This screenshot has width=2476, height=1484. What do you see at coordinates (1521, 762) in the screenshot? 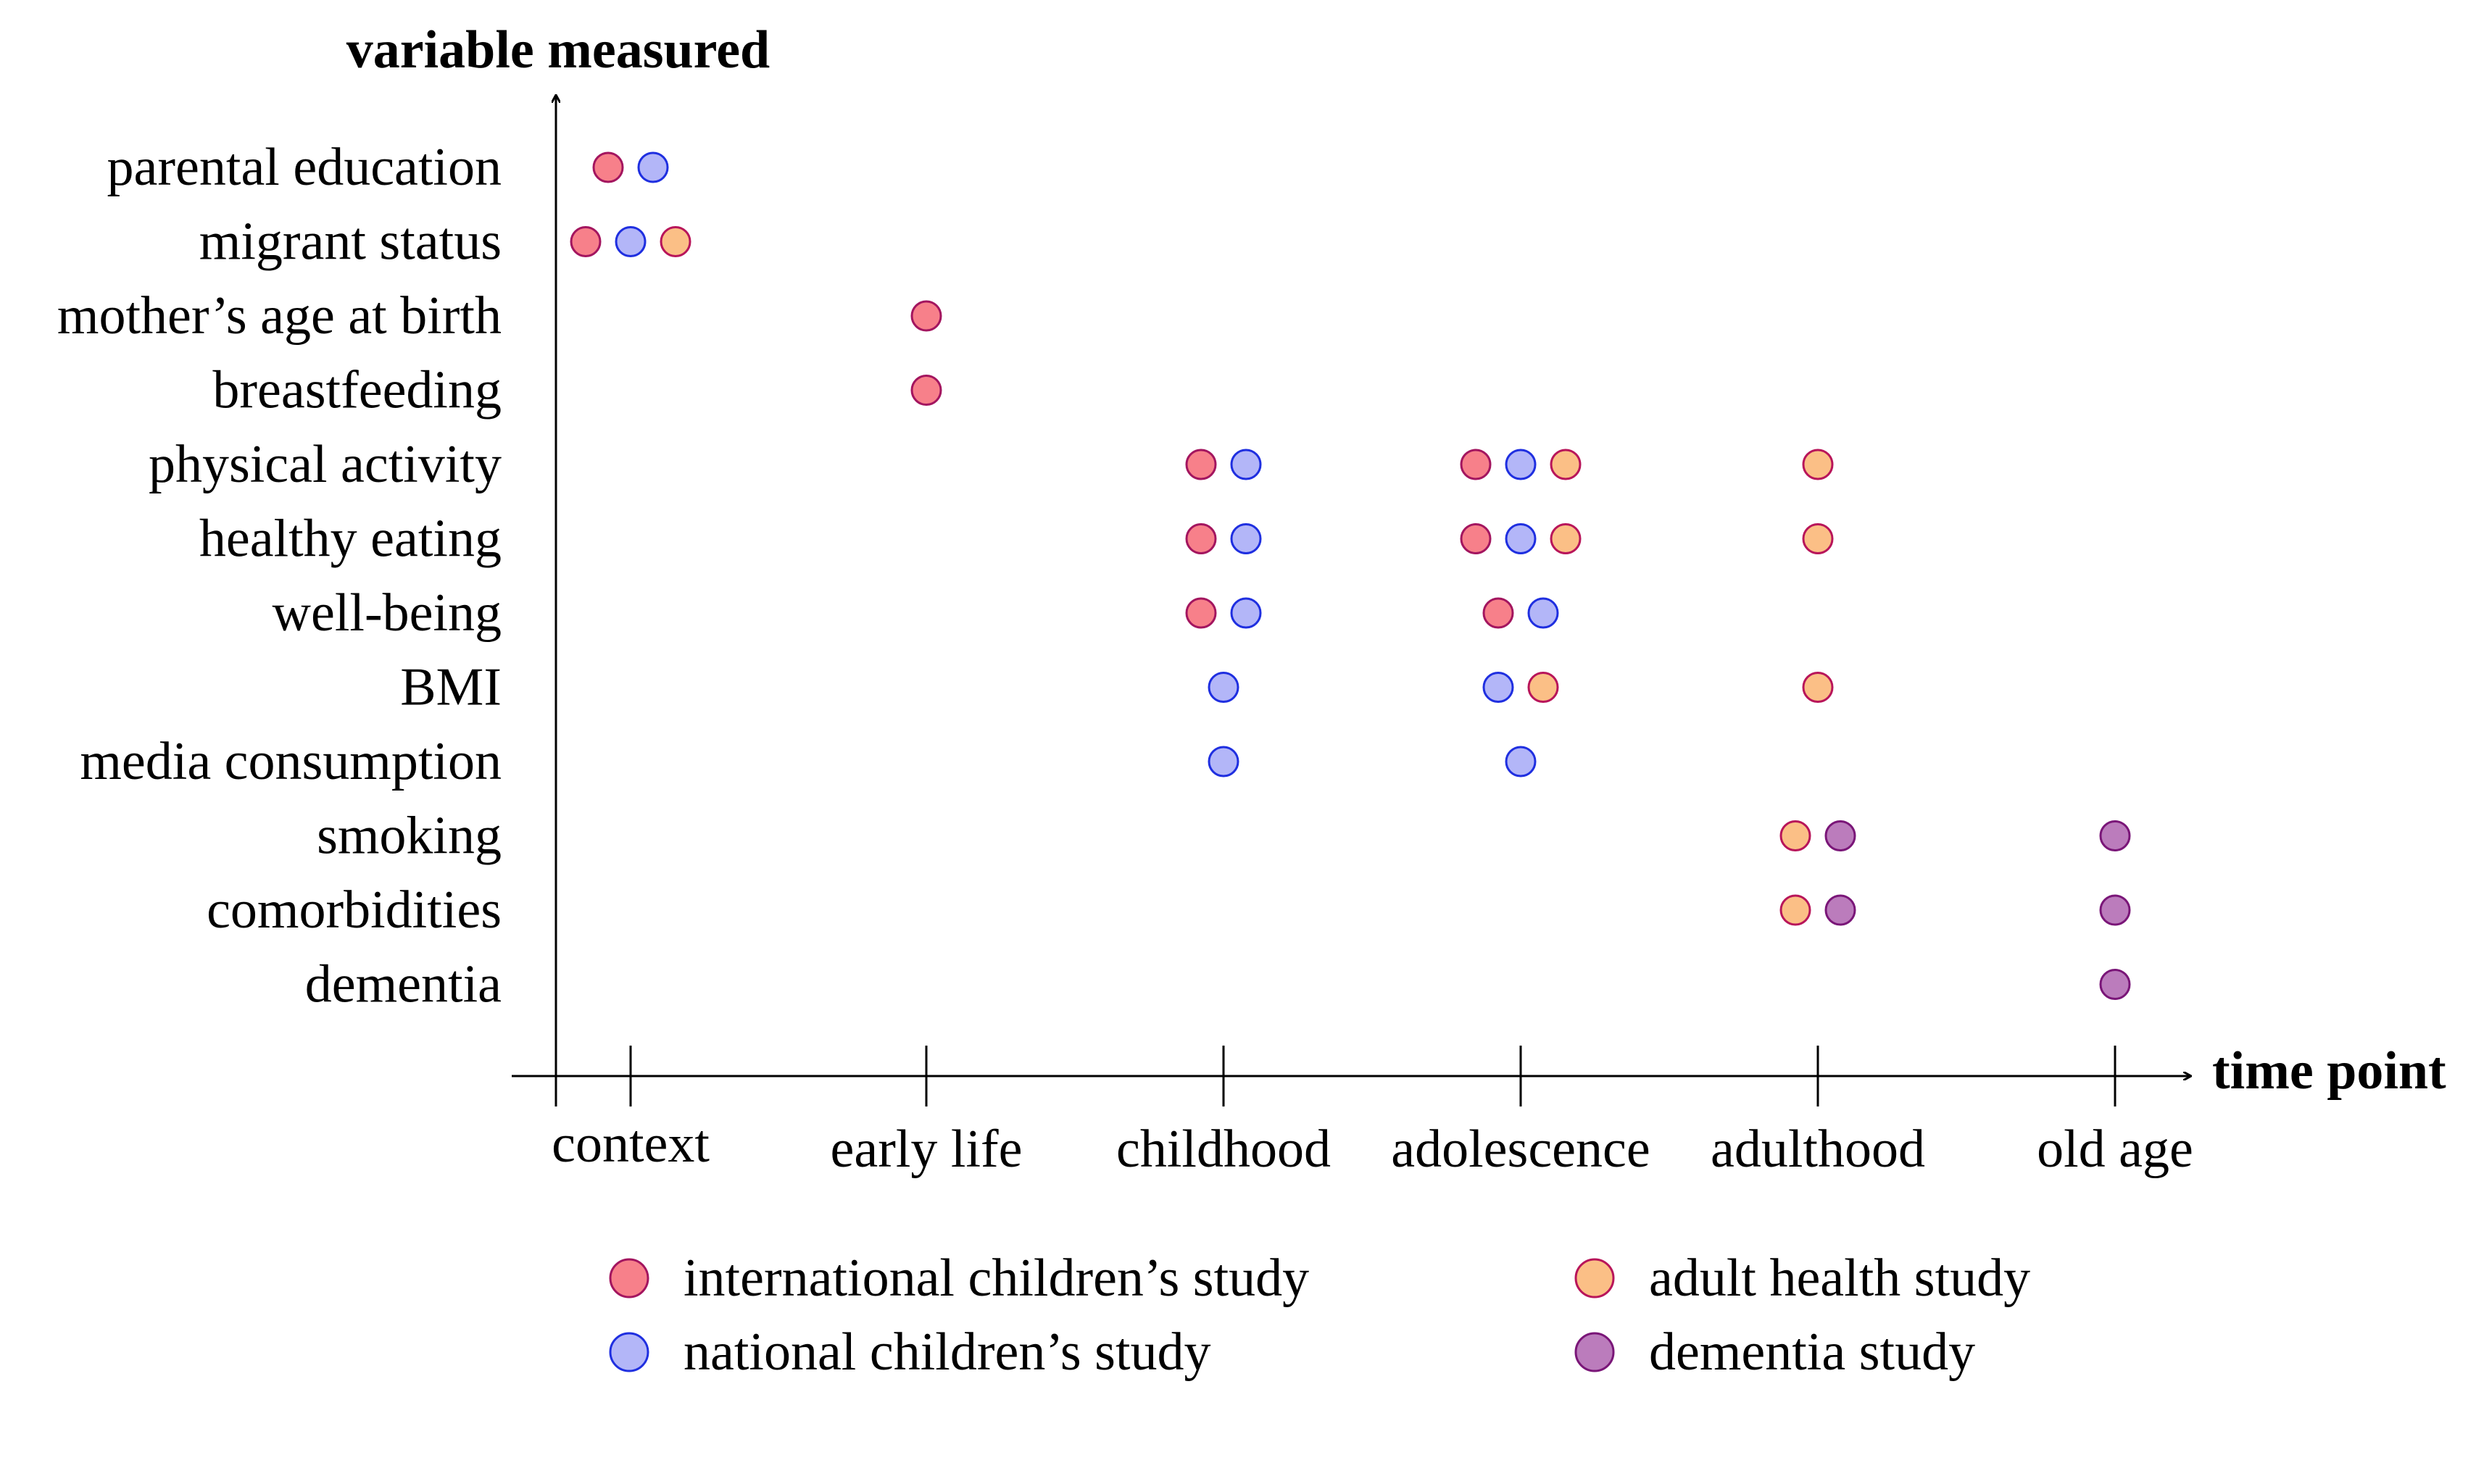
I see `dot-national-children-s-study-adolescence-media-consumption` at bounding box center [1521, 762].